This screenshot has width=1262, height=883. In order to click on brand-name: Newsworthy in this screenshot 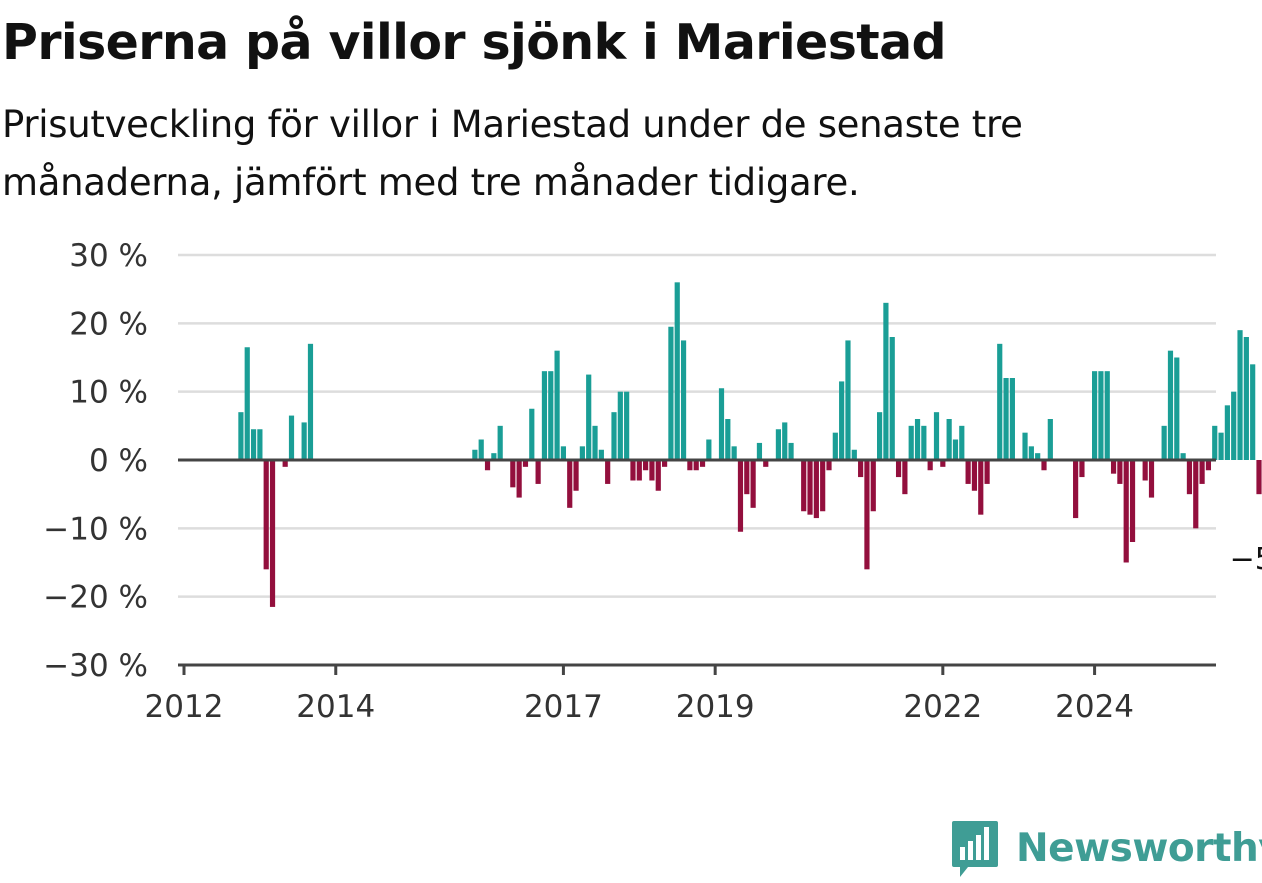, I will do `click(1139, 848)`.